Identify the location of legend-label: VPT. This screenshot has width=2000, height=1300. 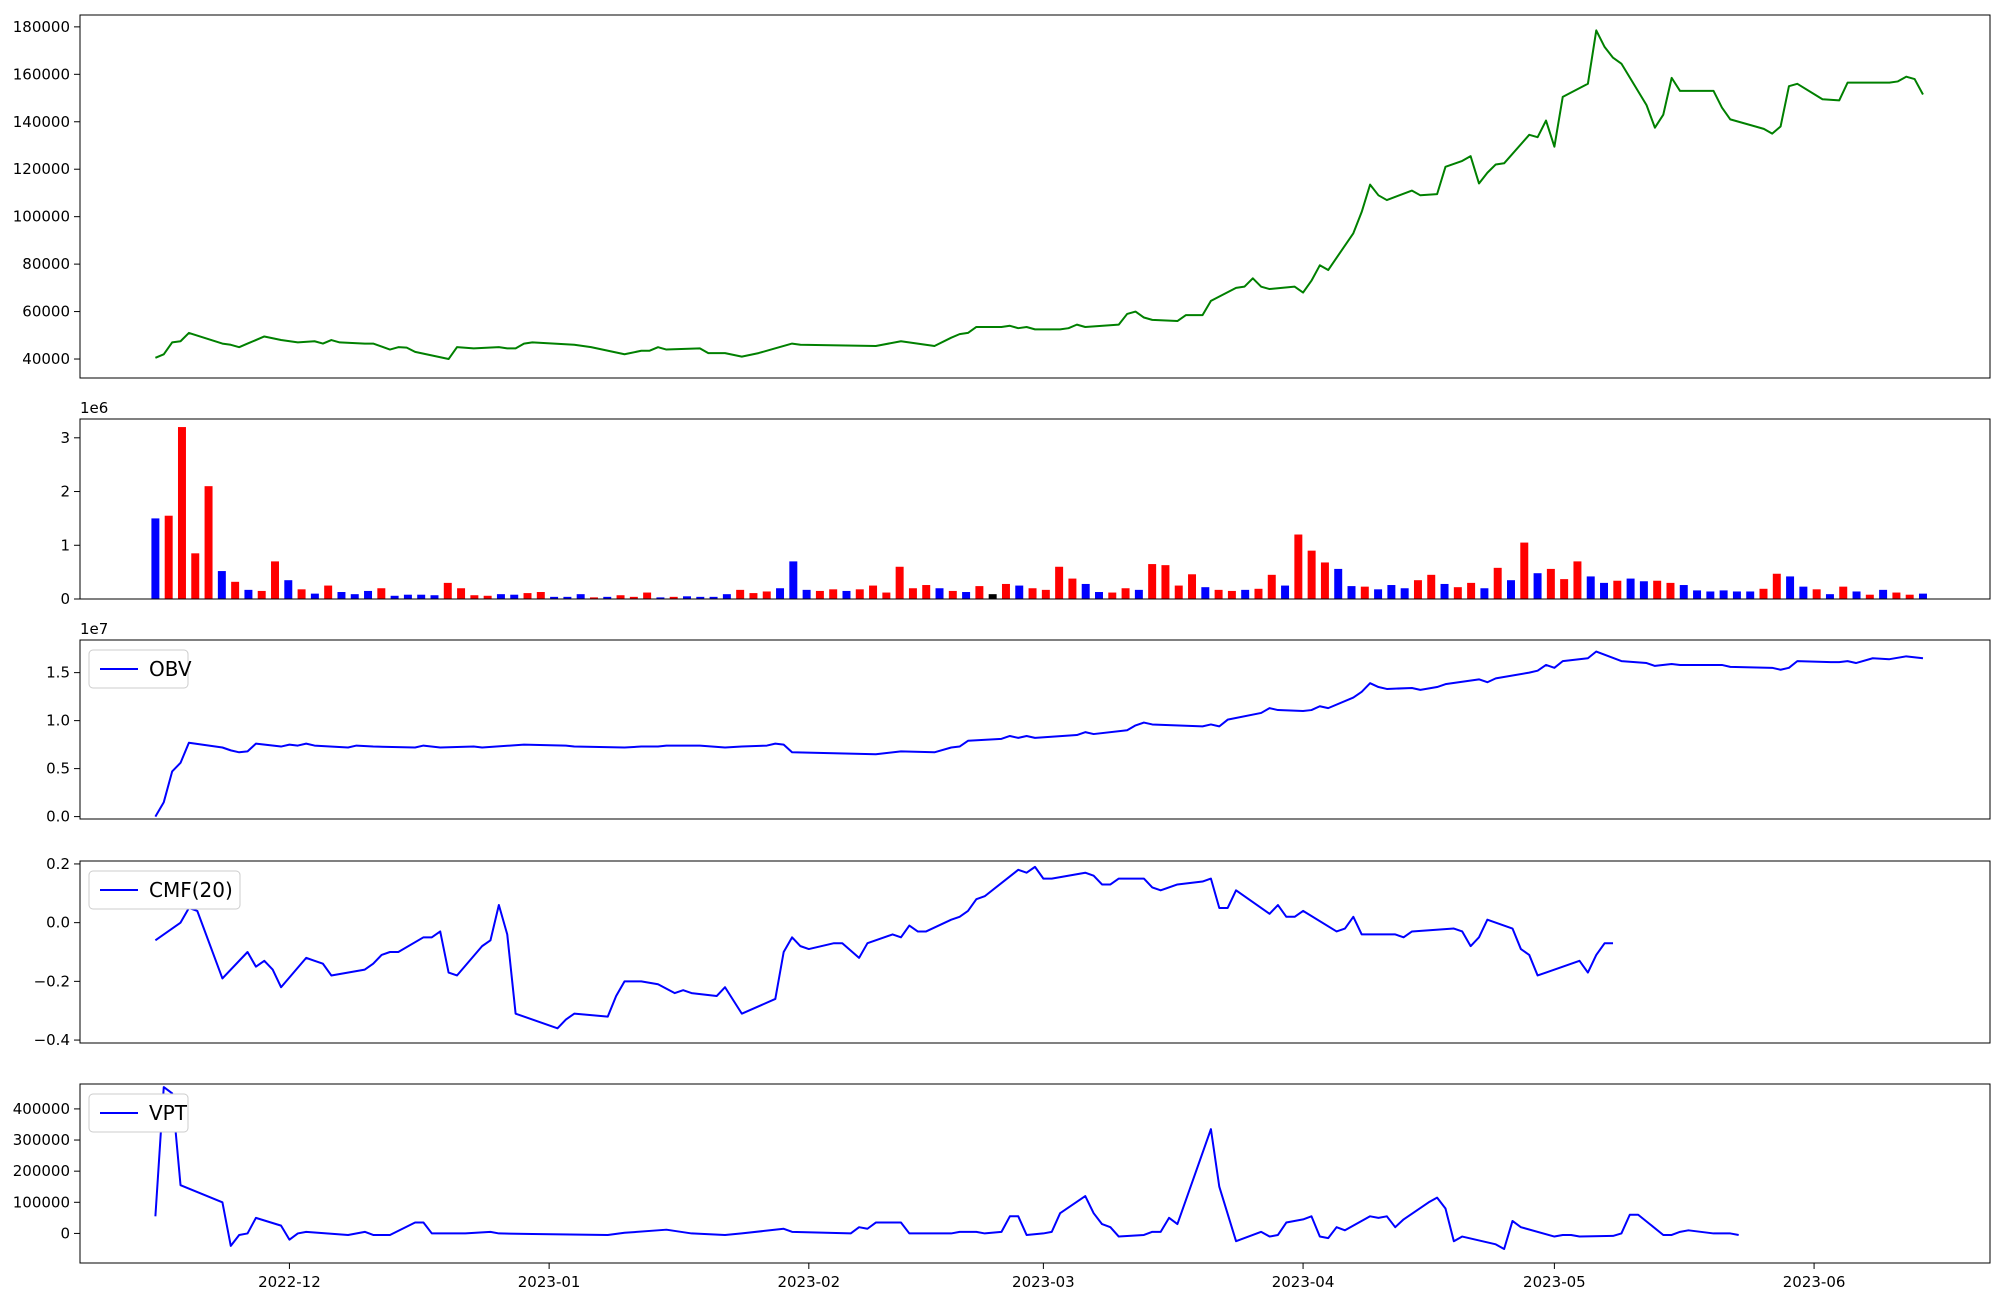
(168, 1113).